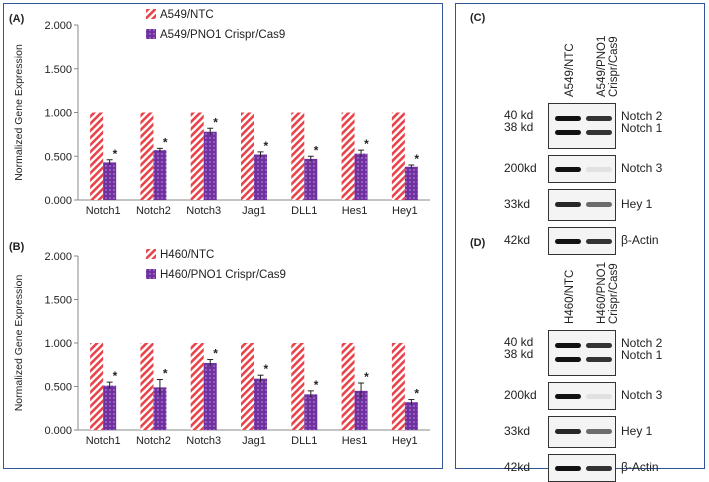 The height and width of the screenshot is (482, 709). Describe the element at coordinates (519, 115) in the screenshot. I see `molecular-weight-label: 40 kd` at that location.